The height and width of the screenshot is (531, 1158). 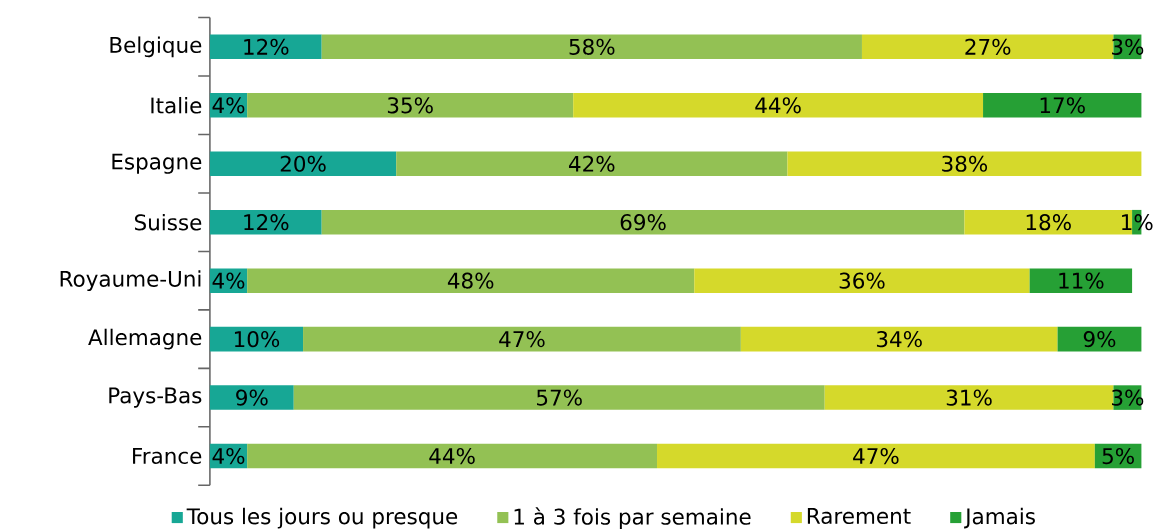 I want to click on data-label: 48%, so click(x=470, y=280).